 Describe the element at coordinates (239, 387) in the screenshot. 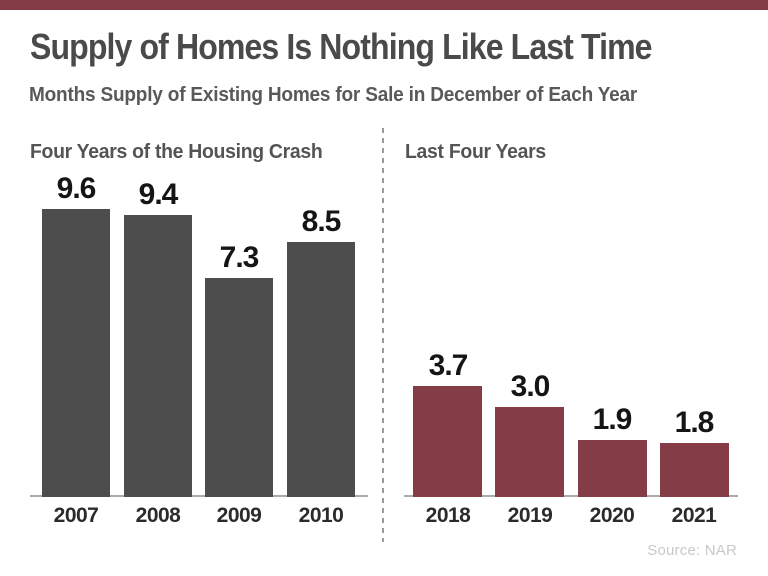

I see `bar-2009` at that location.